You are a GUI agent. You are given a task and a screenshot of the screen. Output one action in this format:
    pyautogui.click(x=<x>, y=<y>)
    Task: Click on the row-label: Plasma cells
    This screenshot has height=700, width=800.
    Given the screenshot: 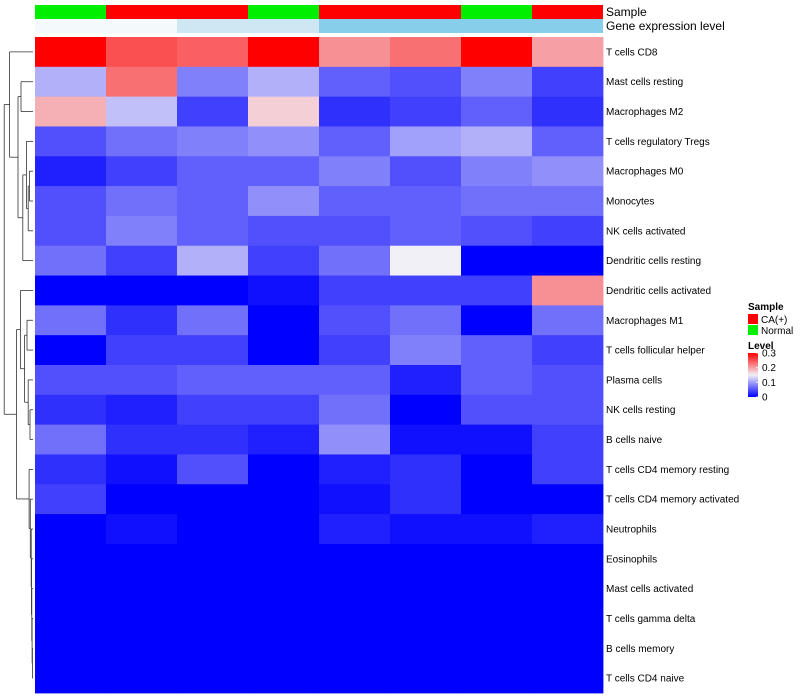 What is the action you would take?
    pyautogui.click(x=634, y=380)
    